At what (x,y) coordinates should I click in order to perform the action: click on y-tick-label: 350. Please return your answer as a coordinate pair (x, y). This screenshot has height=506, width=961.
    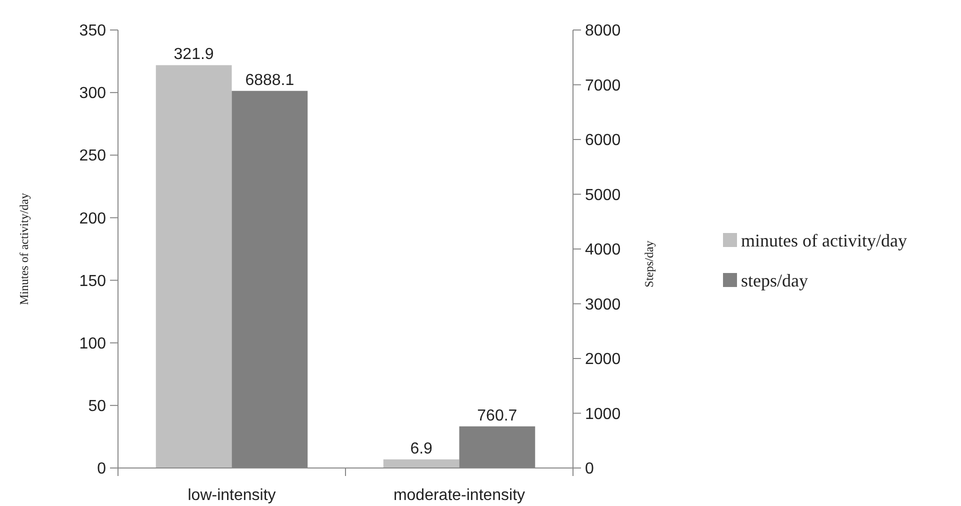
    Looking at the image, I should click on (92, 31).